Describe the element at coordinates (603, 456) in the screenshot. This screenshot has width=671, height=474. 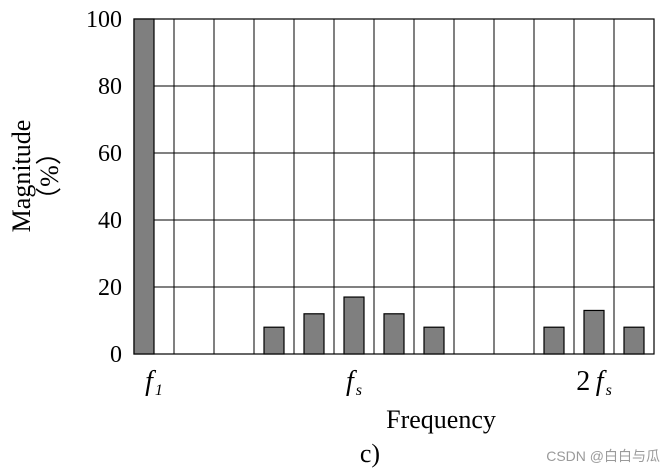
I see `watermark: CSDN @白白与瓜` at that location.